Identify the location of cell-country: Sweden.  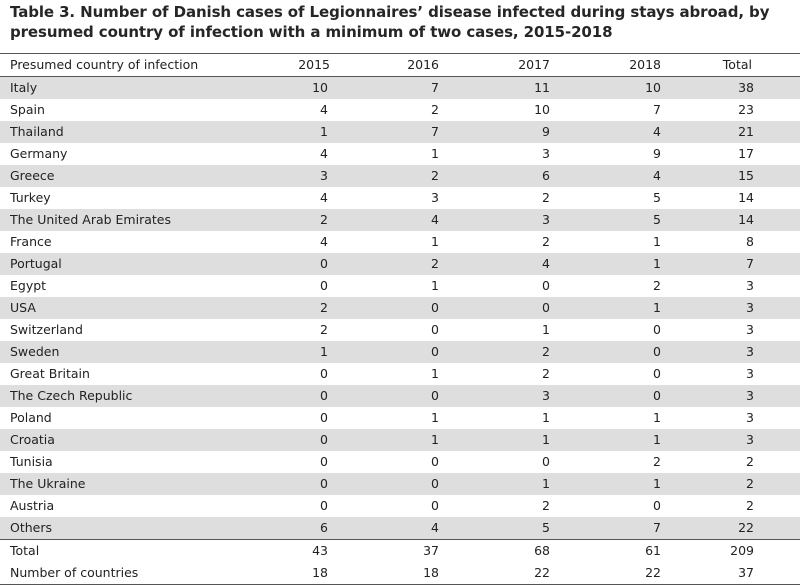
(111, 352).